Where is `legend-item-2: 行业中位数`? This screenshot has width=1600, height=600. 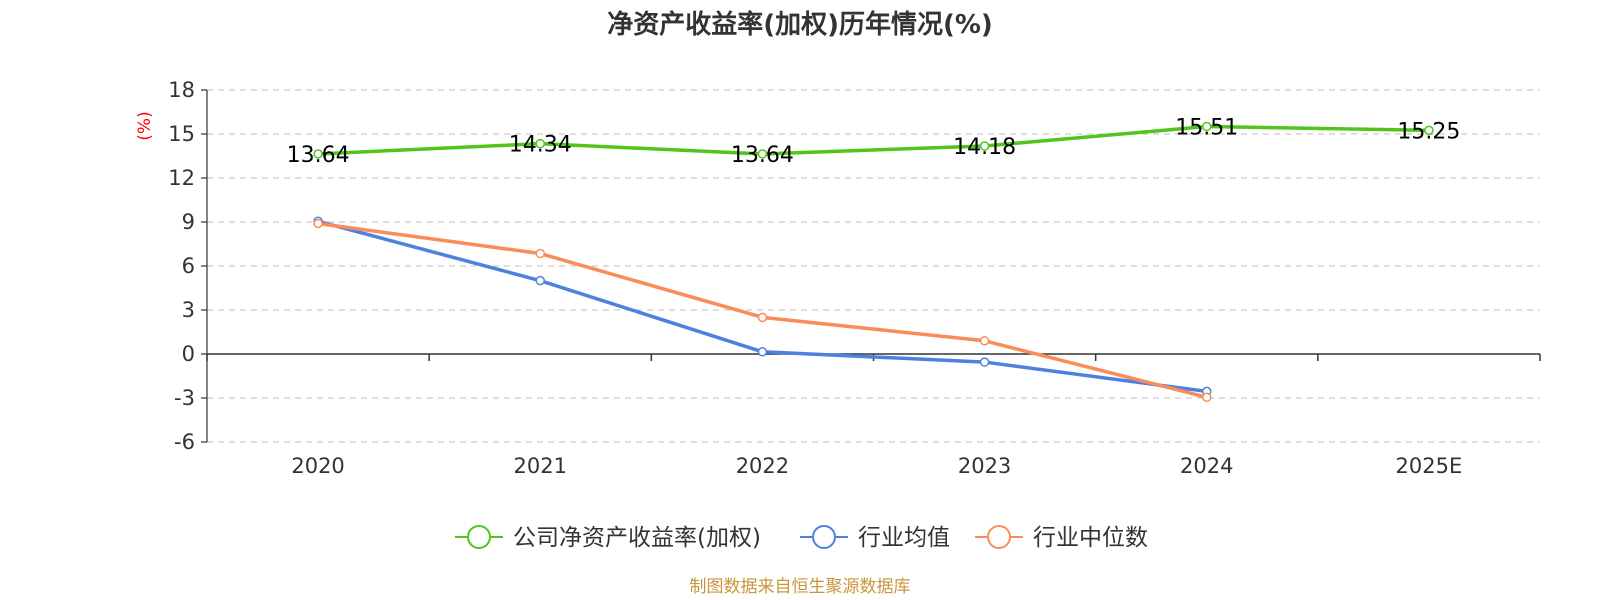 legend-item-2: 行业中位数 is located at coordinates (1061, 538).